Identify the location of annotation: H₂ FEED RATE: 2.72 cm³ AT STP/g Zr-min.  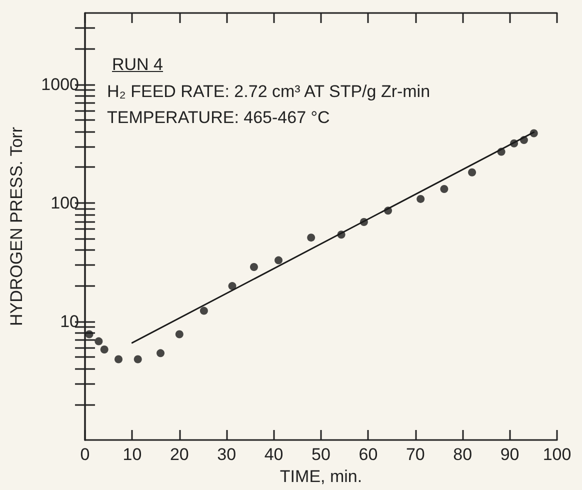
(268, 92).